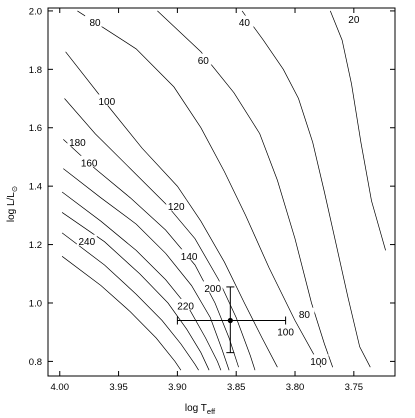 Image resolution: width=415 pixels, height=418 pixels. What do you see at coordinates (12, 204) in the screenshot?
I see `y-axis-title: log L/L⊙` at bounding box center [12, 204].